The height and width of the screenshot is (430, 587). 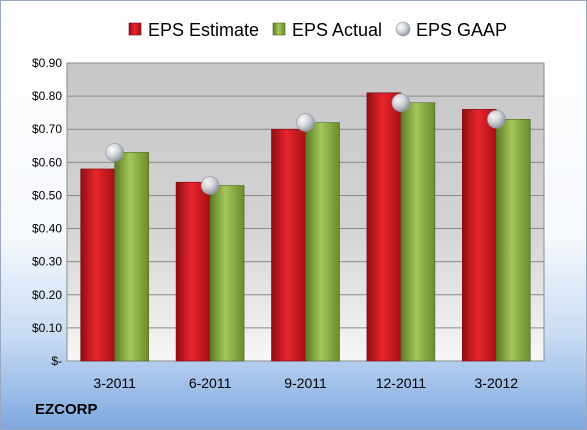 I want to click on y-tick-label: $0.20, so click(x=47, y=295).